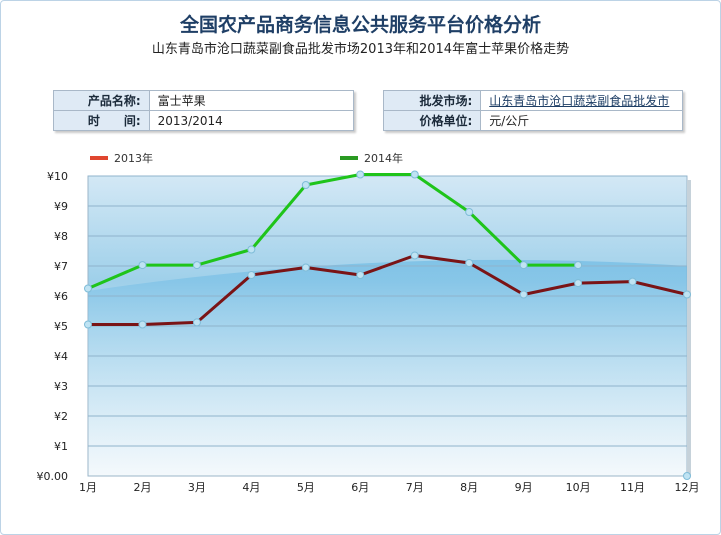 Image resolution: width=721 pixels, height=535 pixels. I want to click on plot-shadow, so click(689, 328).